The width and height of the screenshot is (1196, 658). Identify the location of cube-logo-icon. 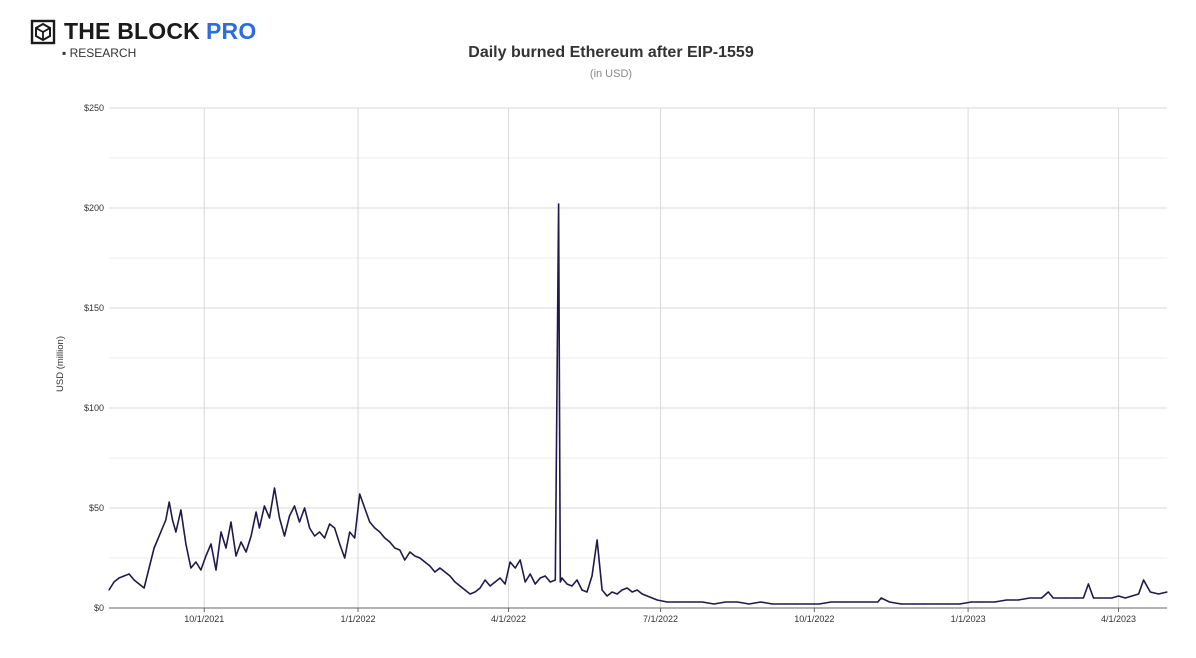
(43, 31).